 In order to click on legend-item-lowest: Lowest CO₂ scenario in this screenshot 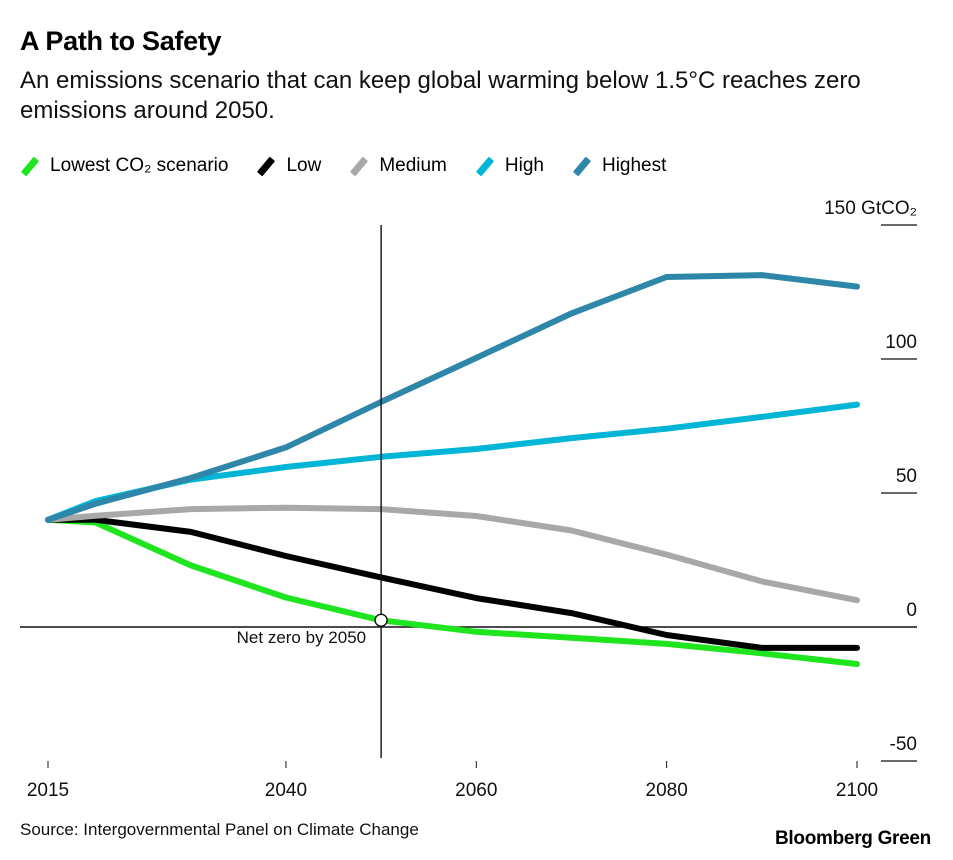, I will do `click(124, 166)`.